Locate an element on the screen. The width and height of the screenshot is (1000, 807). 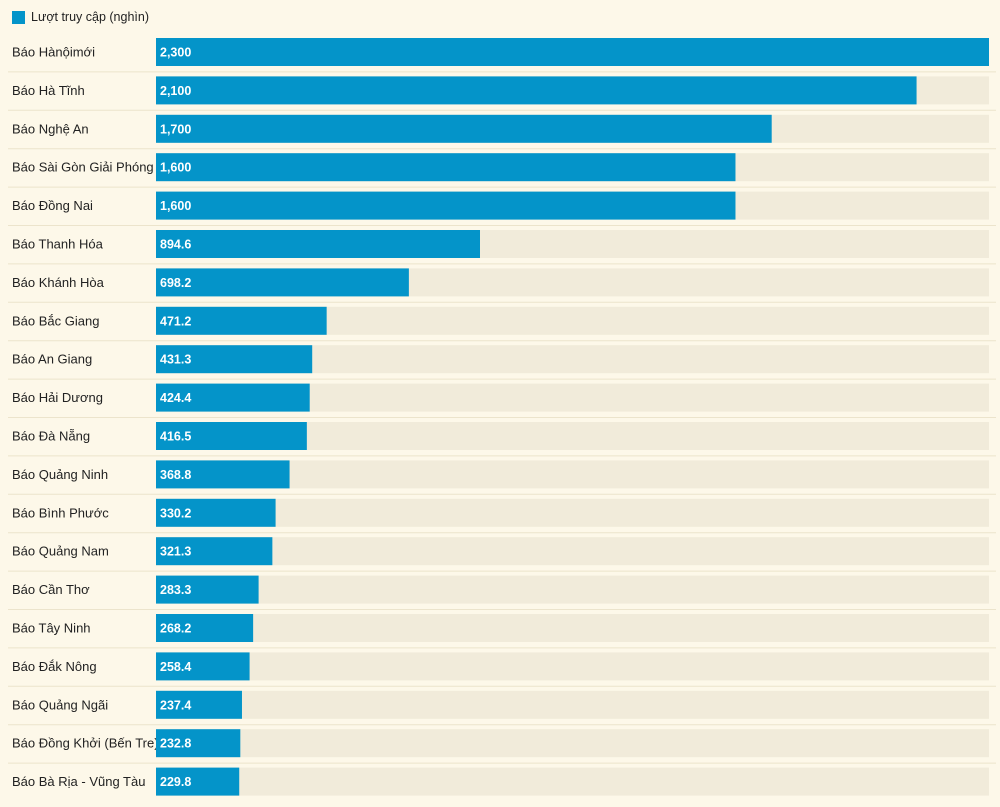
bar-value-label: 471.2 is located at coordinates (175, 321).